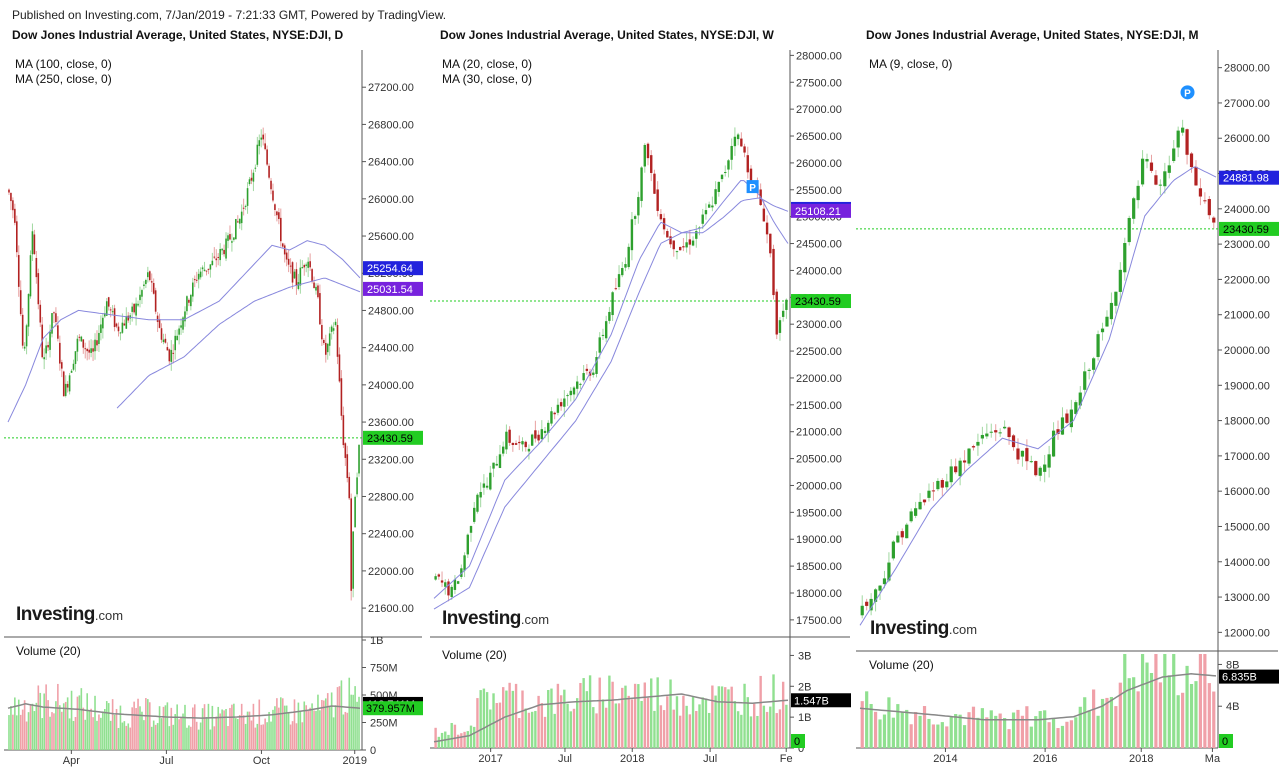  What do you see at coordinates (811, 701) in the screenshot?
I see `weekly-vol-tag-label-1: 1.547B` at bounding box center [811, 701].